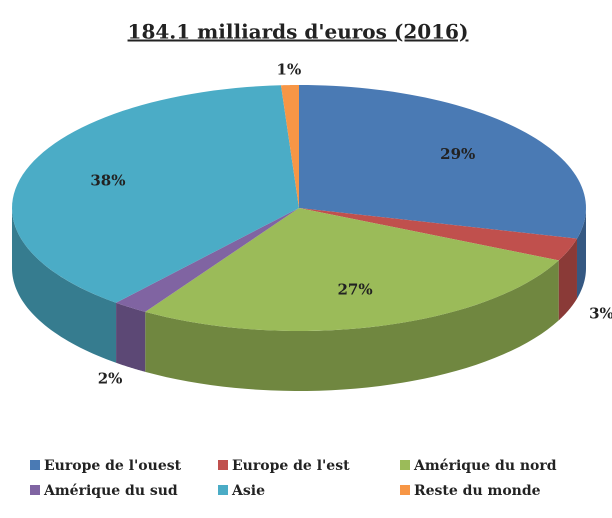 The width and height of the screenshot is (612, 518). What do you see at coordinates (113, 466) in the screenshot?
I see `legend-label: Europe de l'ouest` at bounding box center [113, 466].